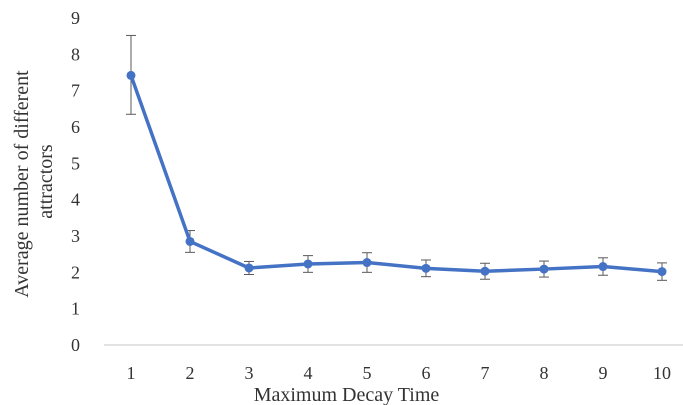 This screenshot has width=683, height=405. What do you see at coordinates (190, 373) in the screenshot?
I see `x-tick-label: 2` at bounding box center [190, 373].